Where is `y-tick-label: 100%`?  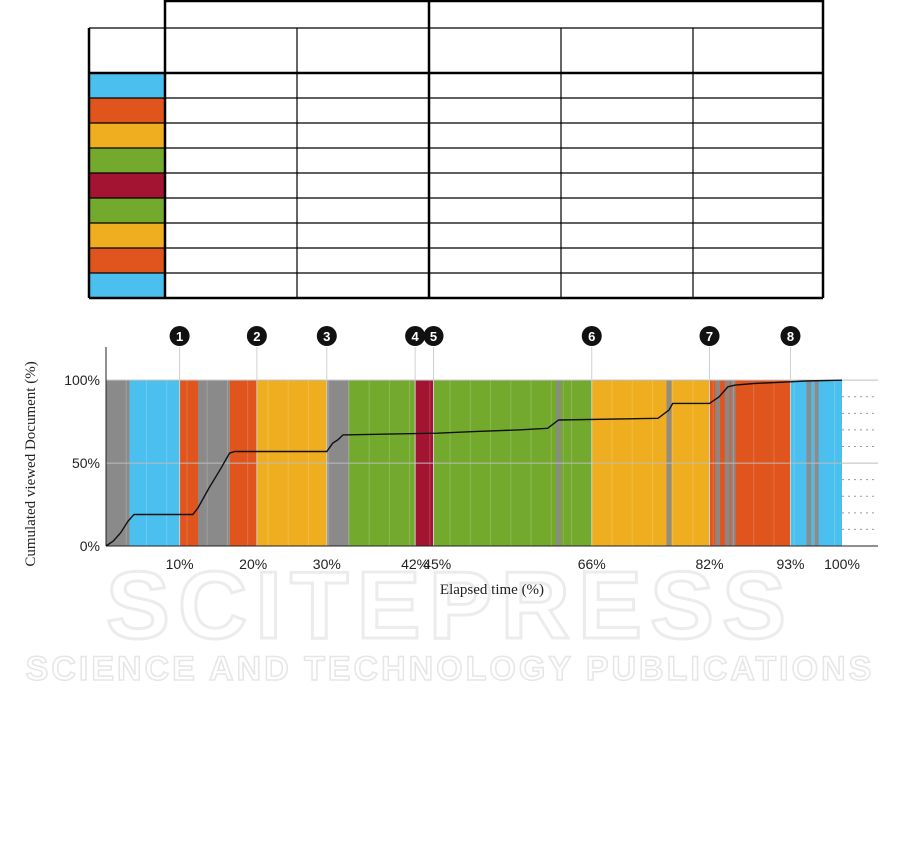
y-tick-label: 100% is located at coordinates (82, 380).